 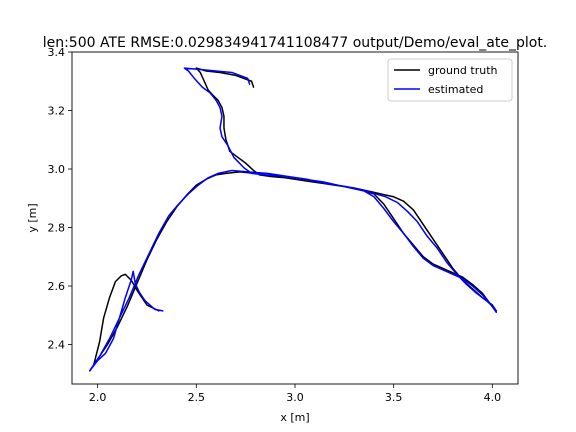 What do you see at coordinates (197, 397) in the screenshot?
I see `x-tick-label: 2.5` at bounding box center [197, 397].